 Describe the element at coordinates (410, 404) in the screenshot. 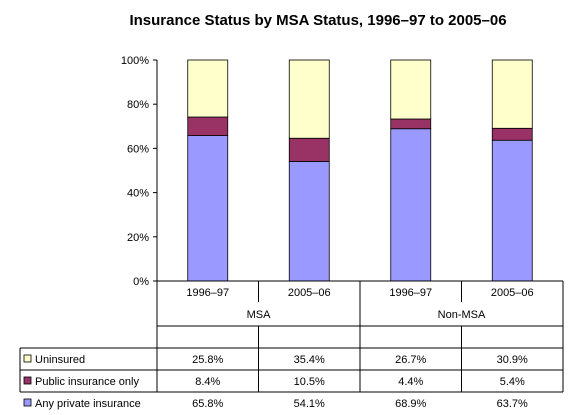

I see `data-label: 68.9%` at that location.